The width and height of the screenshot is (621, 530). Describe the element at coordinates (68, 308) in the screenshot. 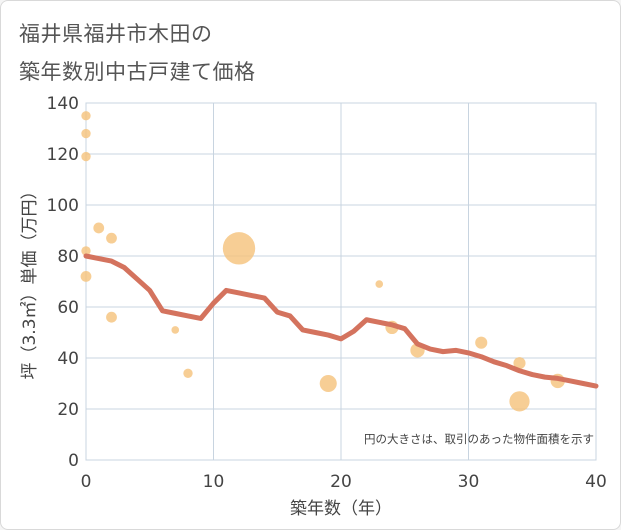

I see `y-tick-label-3: 60` at that location.